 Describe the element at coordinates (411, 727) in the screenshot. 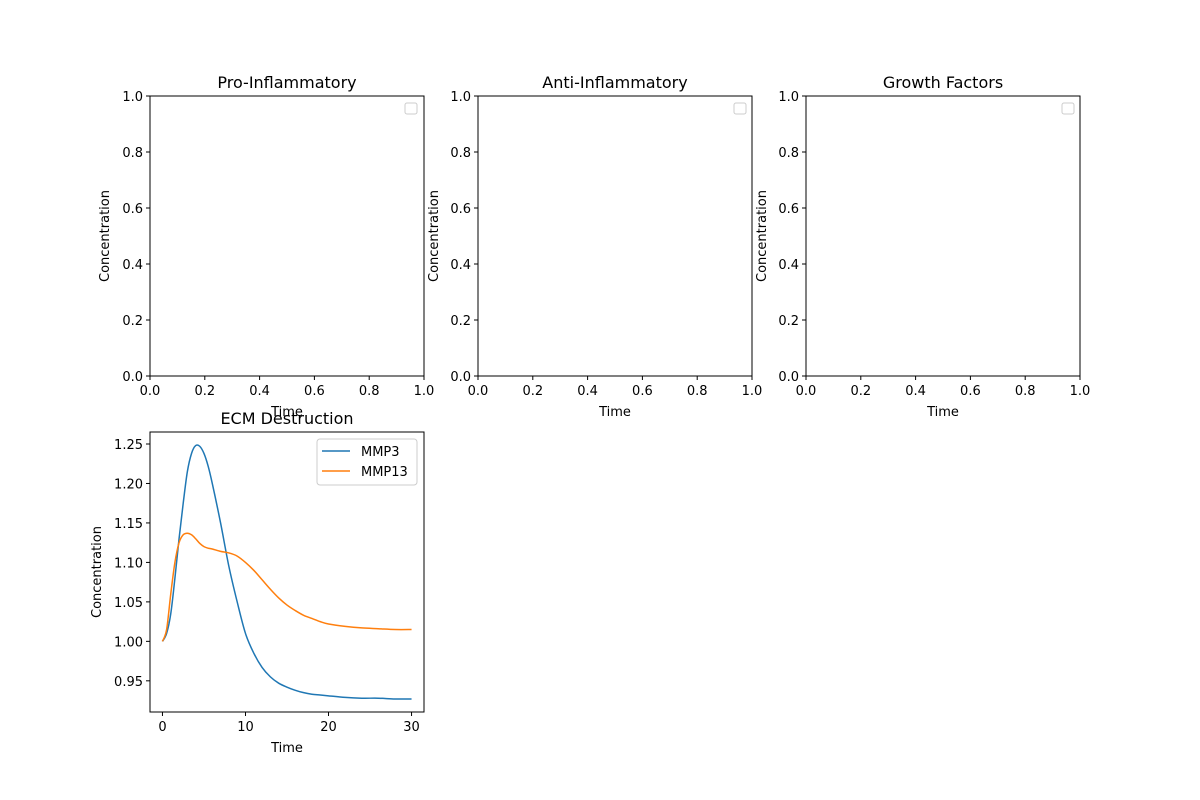

I see `x-tick-label: 30` at that location.